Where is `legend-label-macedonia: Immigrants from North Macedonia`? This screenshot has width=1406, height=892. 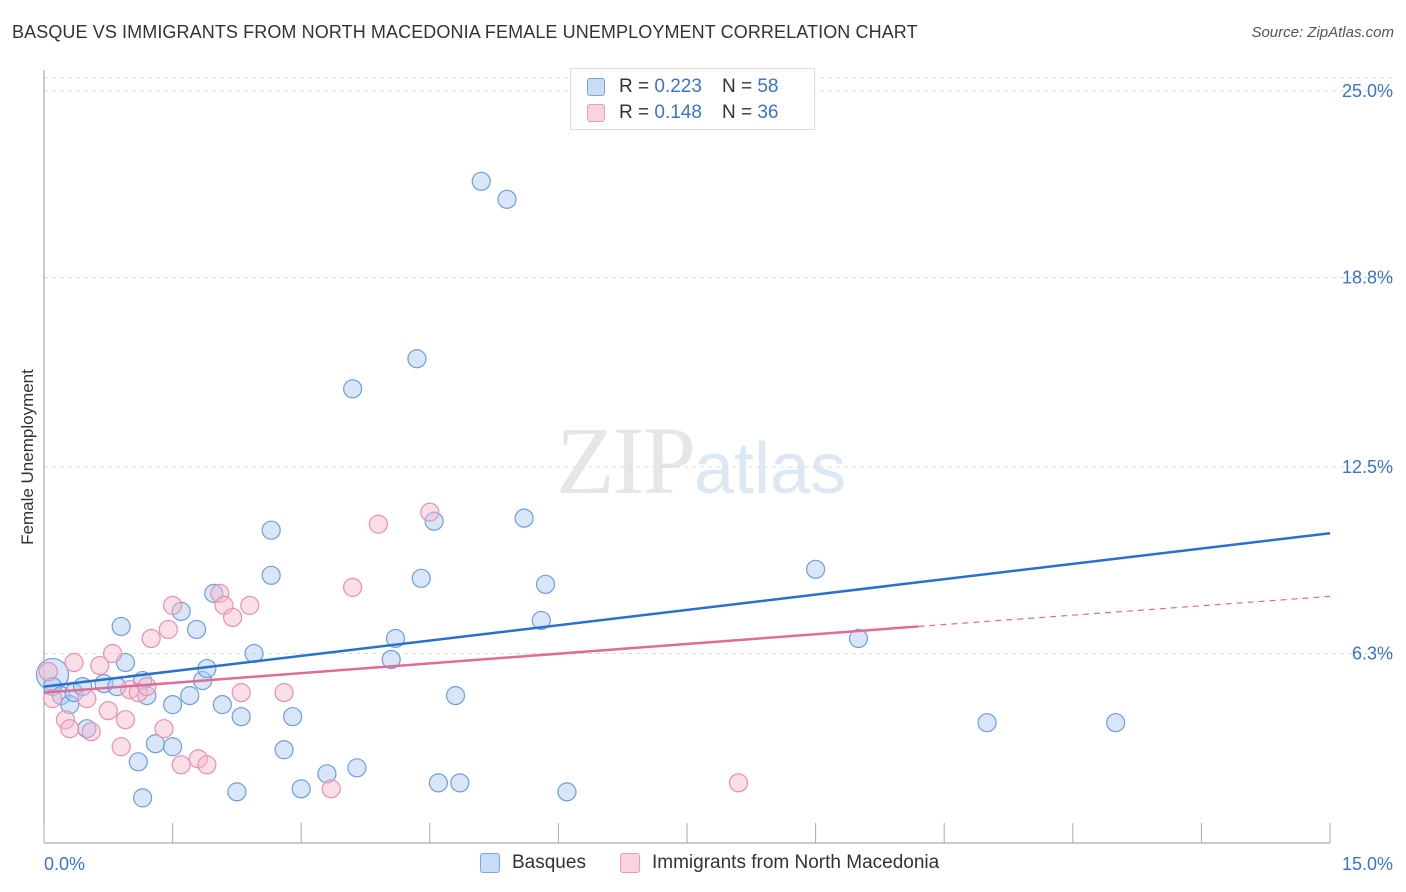
legend-label-macedonia: Immigrants from North Macedonia is located at coordinates (796, 862).